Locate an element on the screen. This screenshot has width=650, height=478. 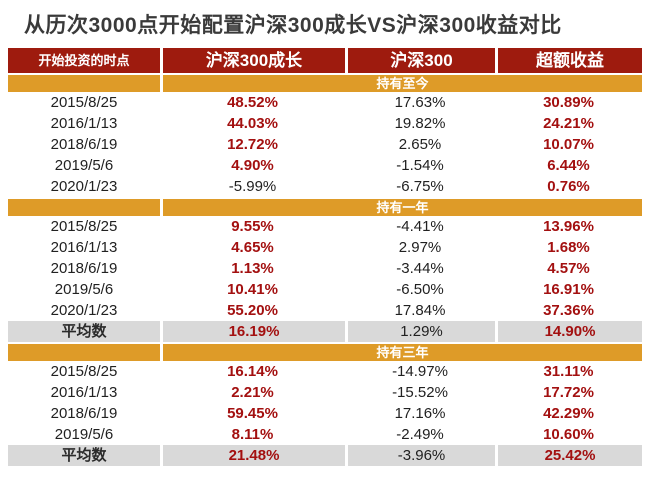
value-cell: 17.84% is located at coordinates (420, 310).